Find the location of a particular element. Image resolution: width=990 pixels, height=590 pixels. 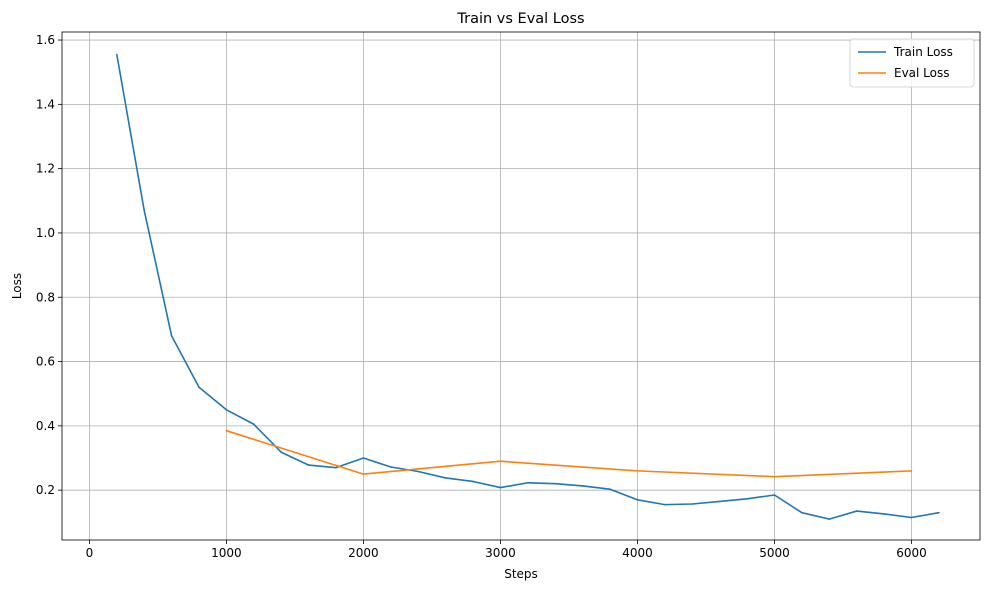

legend: Train Loss Eval Loss is located at coordinates (912, 63).